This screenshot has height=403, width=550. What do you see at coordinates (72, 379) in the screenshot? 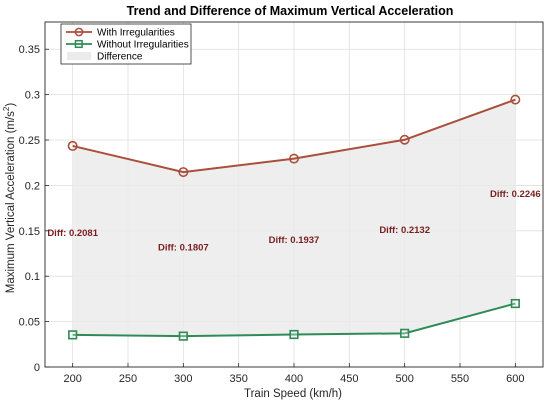
I see `x-tick-label: 200` at bounding box center [72, 379].